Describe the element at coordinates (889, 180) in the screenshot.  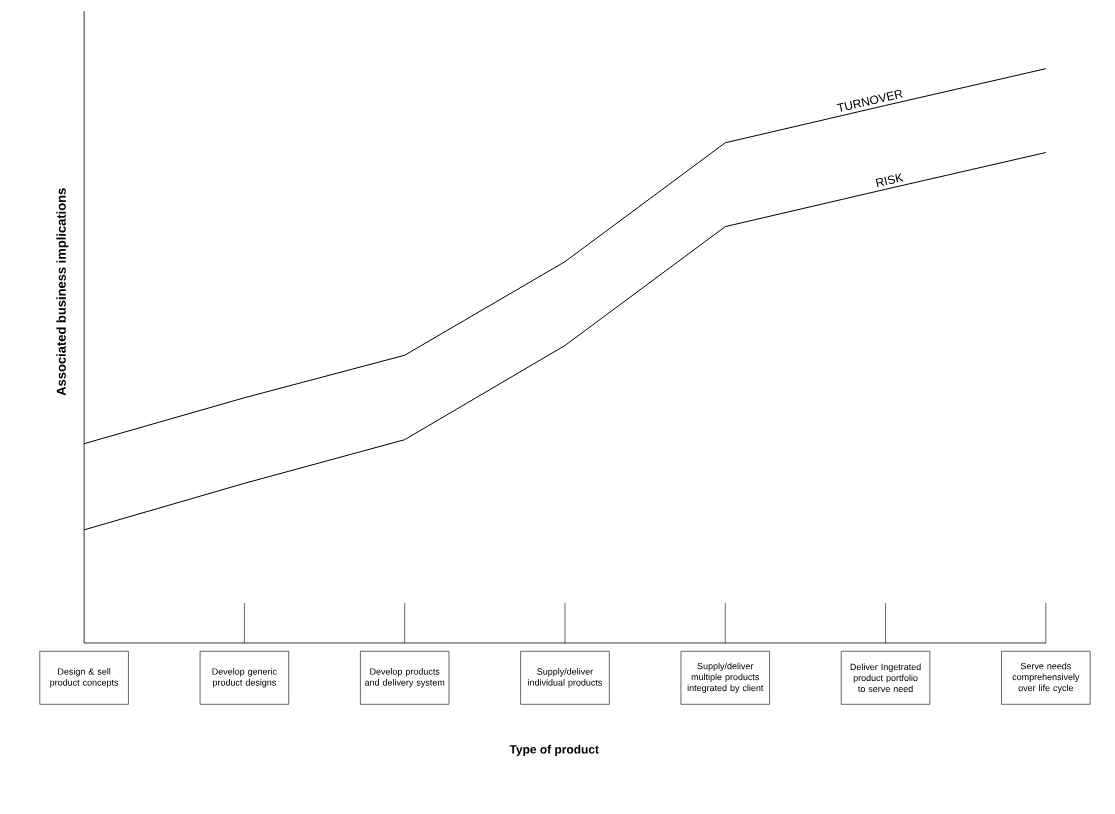
I see `text: RISK` at that location.